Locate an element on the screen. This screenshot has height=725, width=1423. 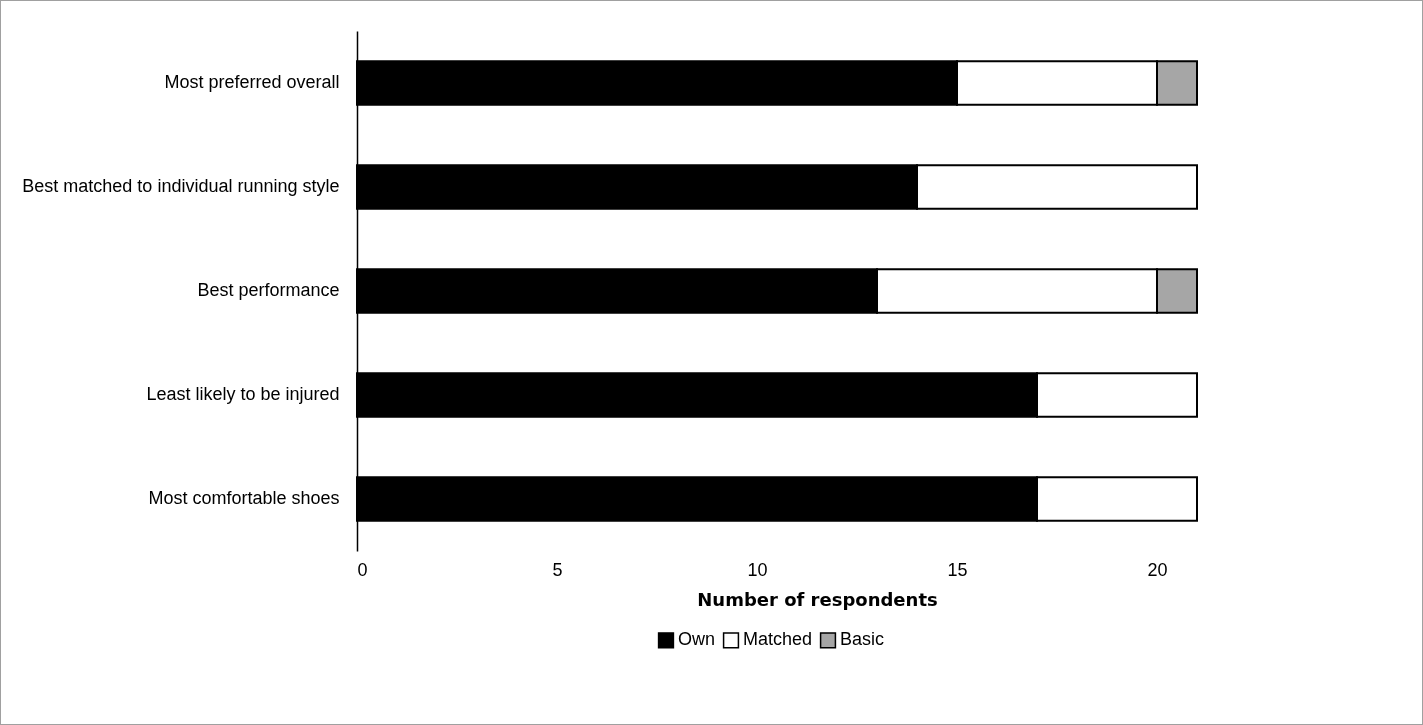
y-tick-label: Most comfortable shoes is located at coordinates (244, 498).